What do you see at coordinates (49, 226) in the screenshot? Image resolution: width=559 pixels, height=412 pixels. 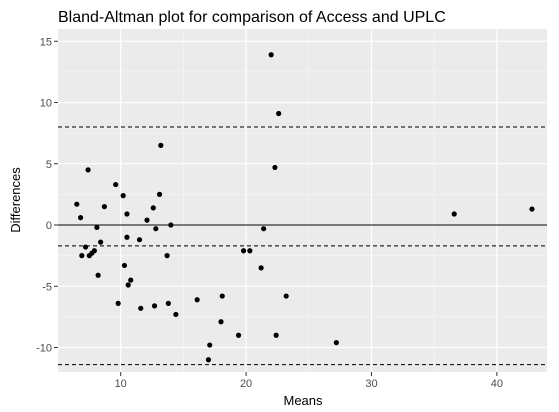 I see `y-tick-label: 0` at bounding box center [49, 226].